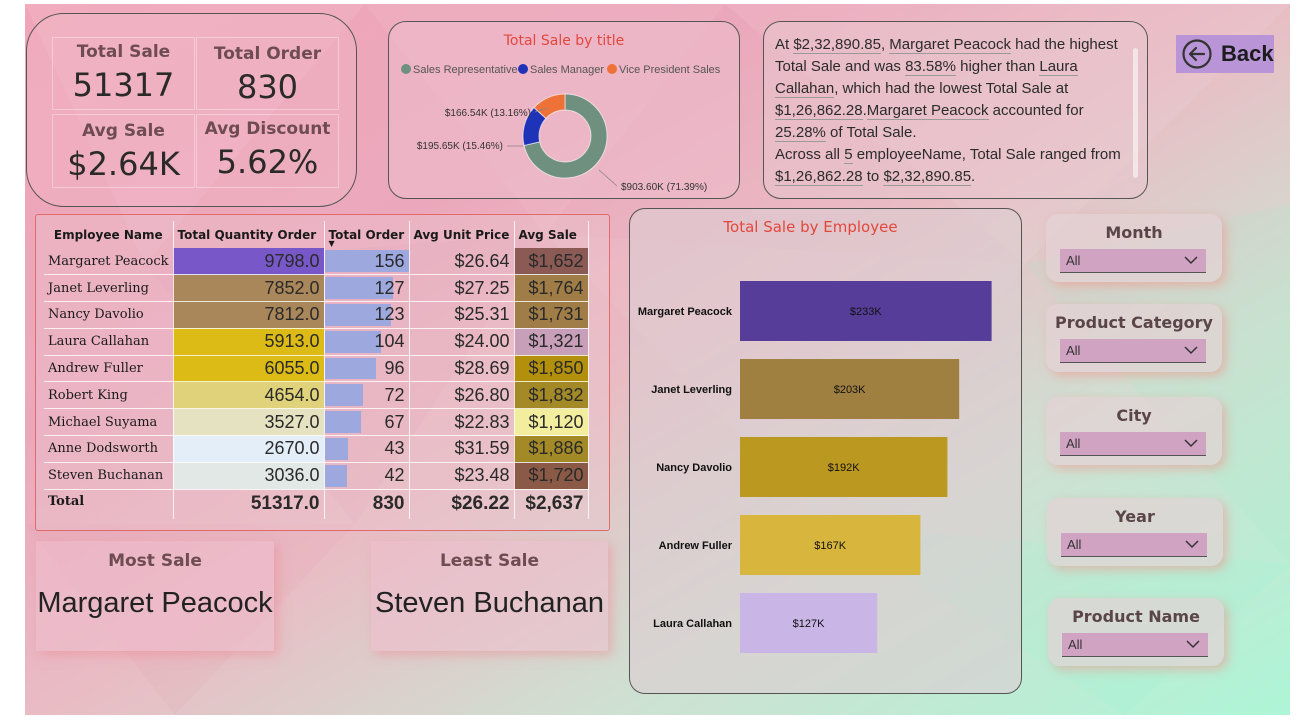 This screenshot has height=728, width=1315. What do you see at coordinates (462, 476) in the screenshot?
I see `cell-avg-unit-price: $23.48` at bounding box center [462, 476].